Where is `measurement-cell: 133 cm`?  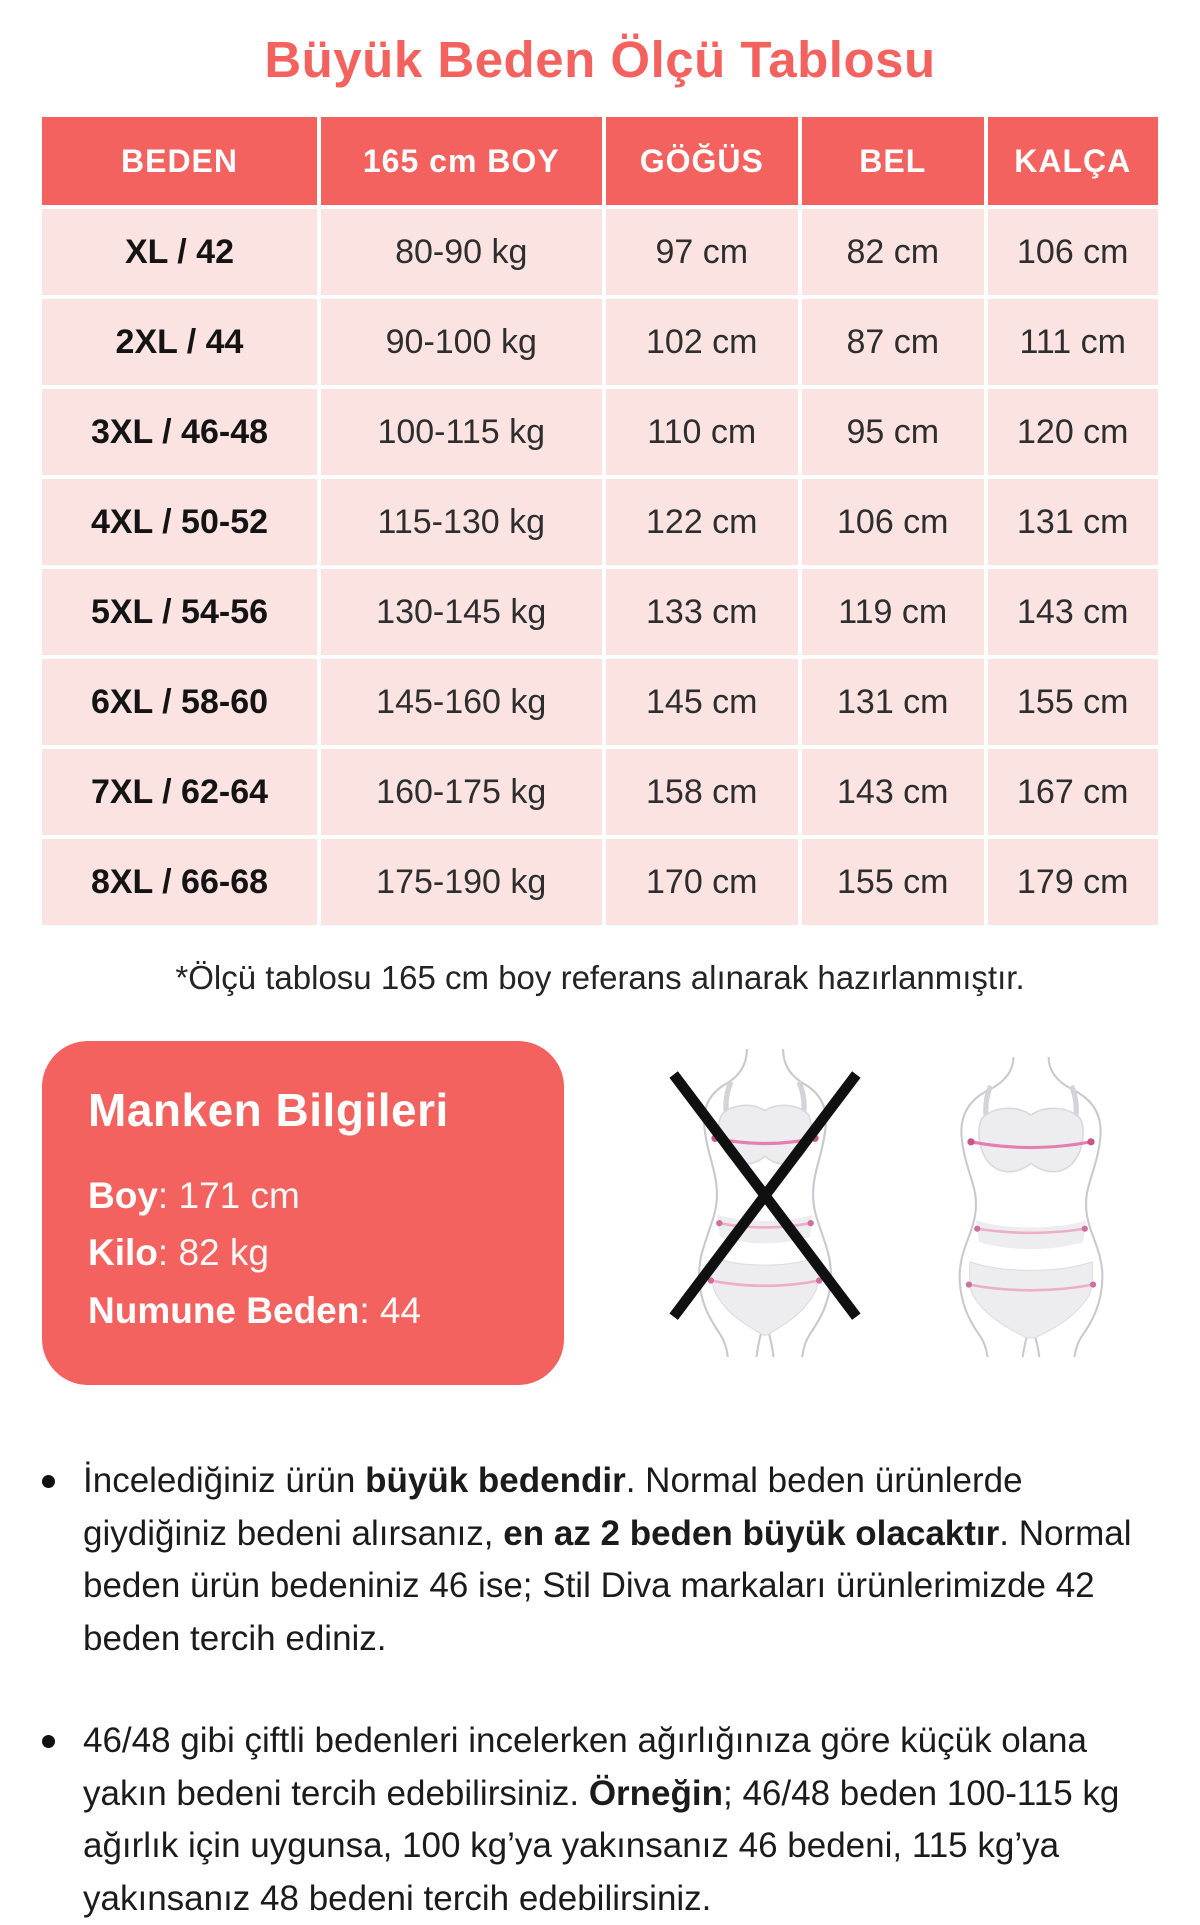
measurement-cell: 133 cm is located at coordinates (701, 612).